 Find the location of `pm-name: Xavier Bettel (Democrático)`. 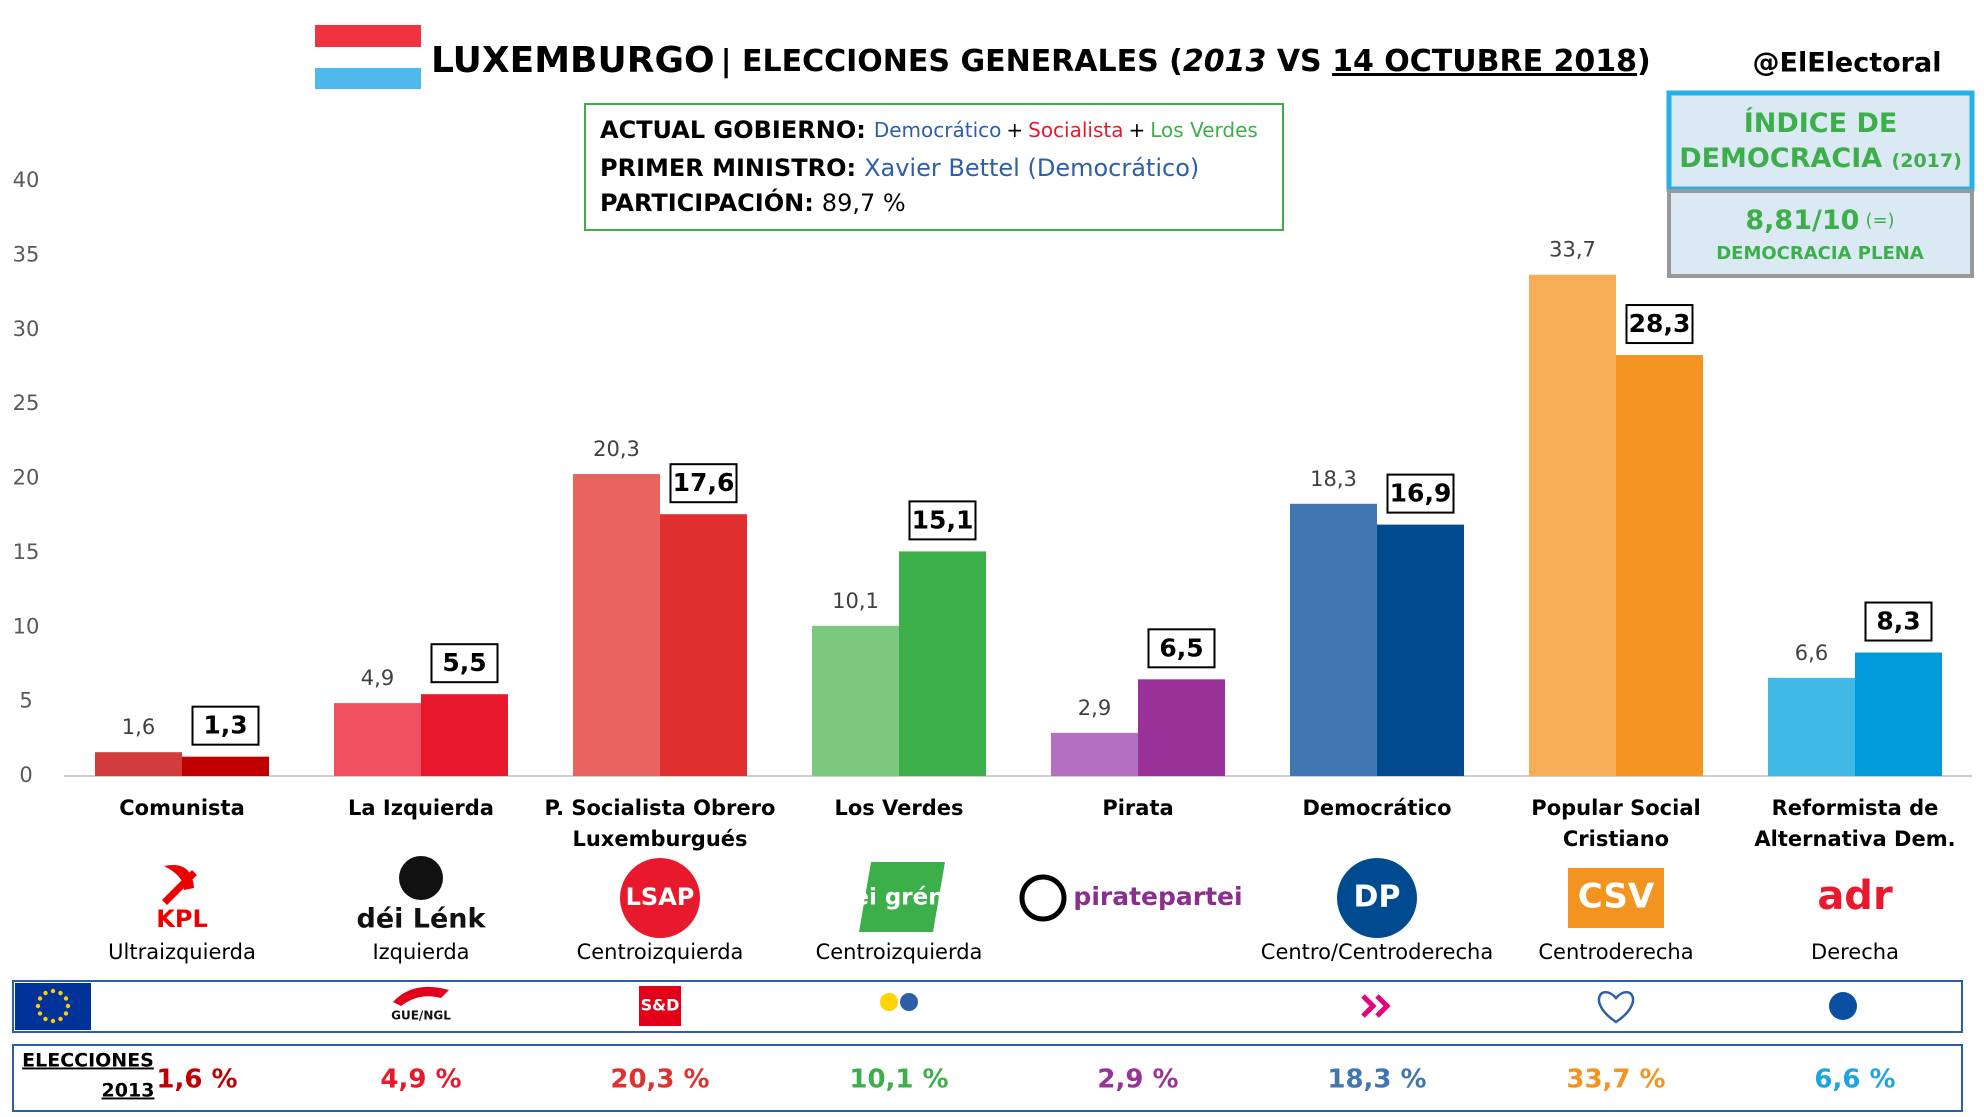

pm-name: Xavier Bettel (Democrático) is located at coordinates (1031, 168).